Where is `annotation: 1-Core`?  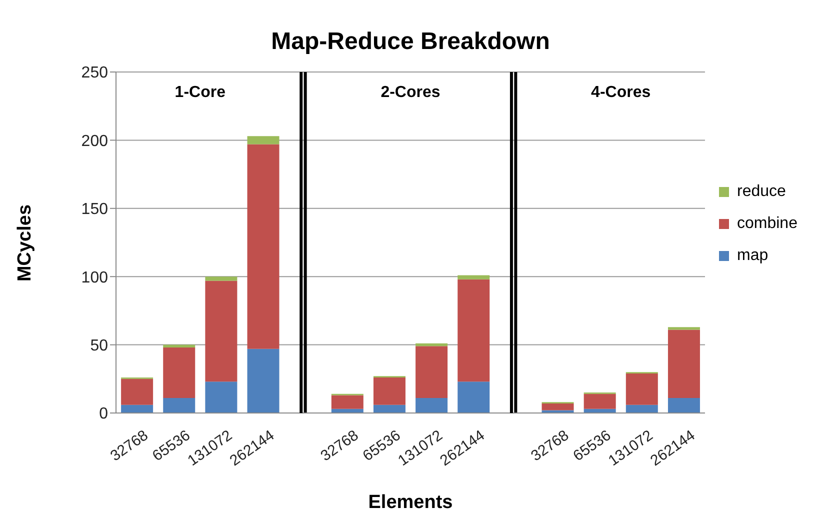 annotation: 1-Core is located at coordinates (200, 93).